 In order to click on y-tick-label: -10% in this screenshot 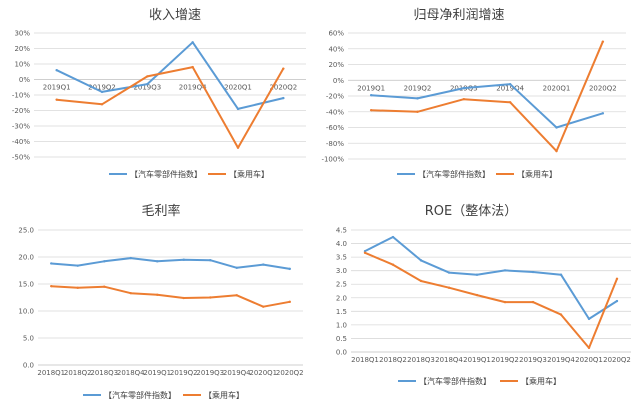, I will do `click(21, 96)`.